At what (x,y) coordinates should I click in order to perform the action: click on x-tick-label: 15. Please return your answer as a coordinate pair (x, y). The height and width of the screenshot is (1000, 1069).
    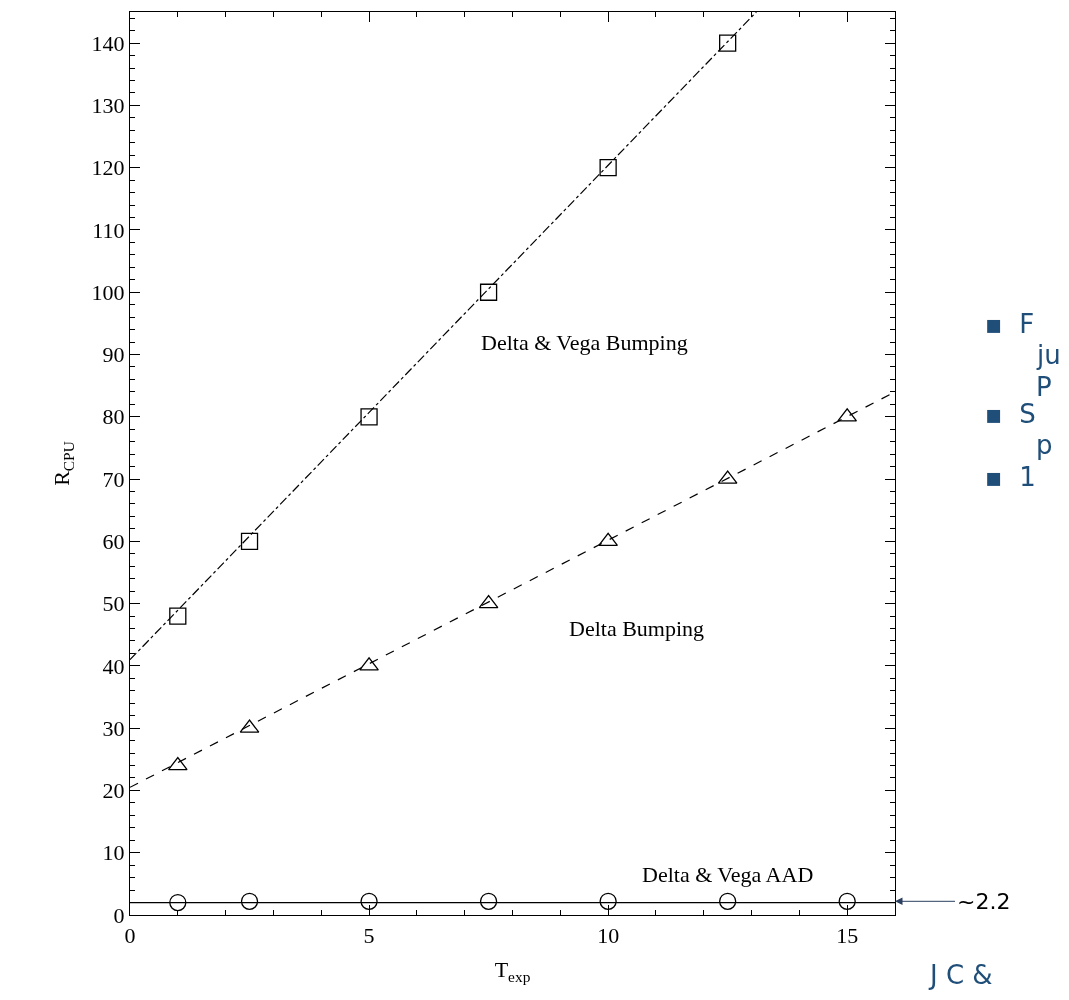
    Looking at the image, I should click on (847, 935).